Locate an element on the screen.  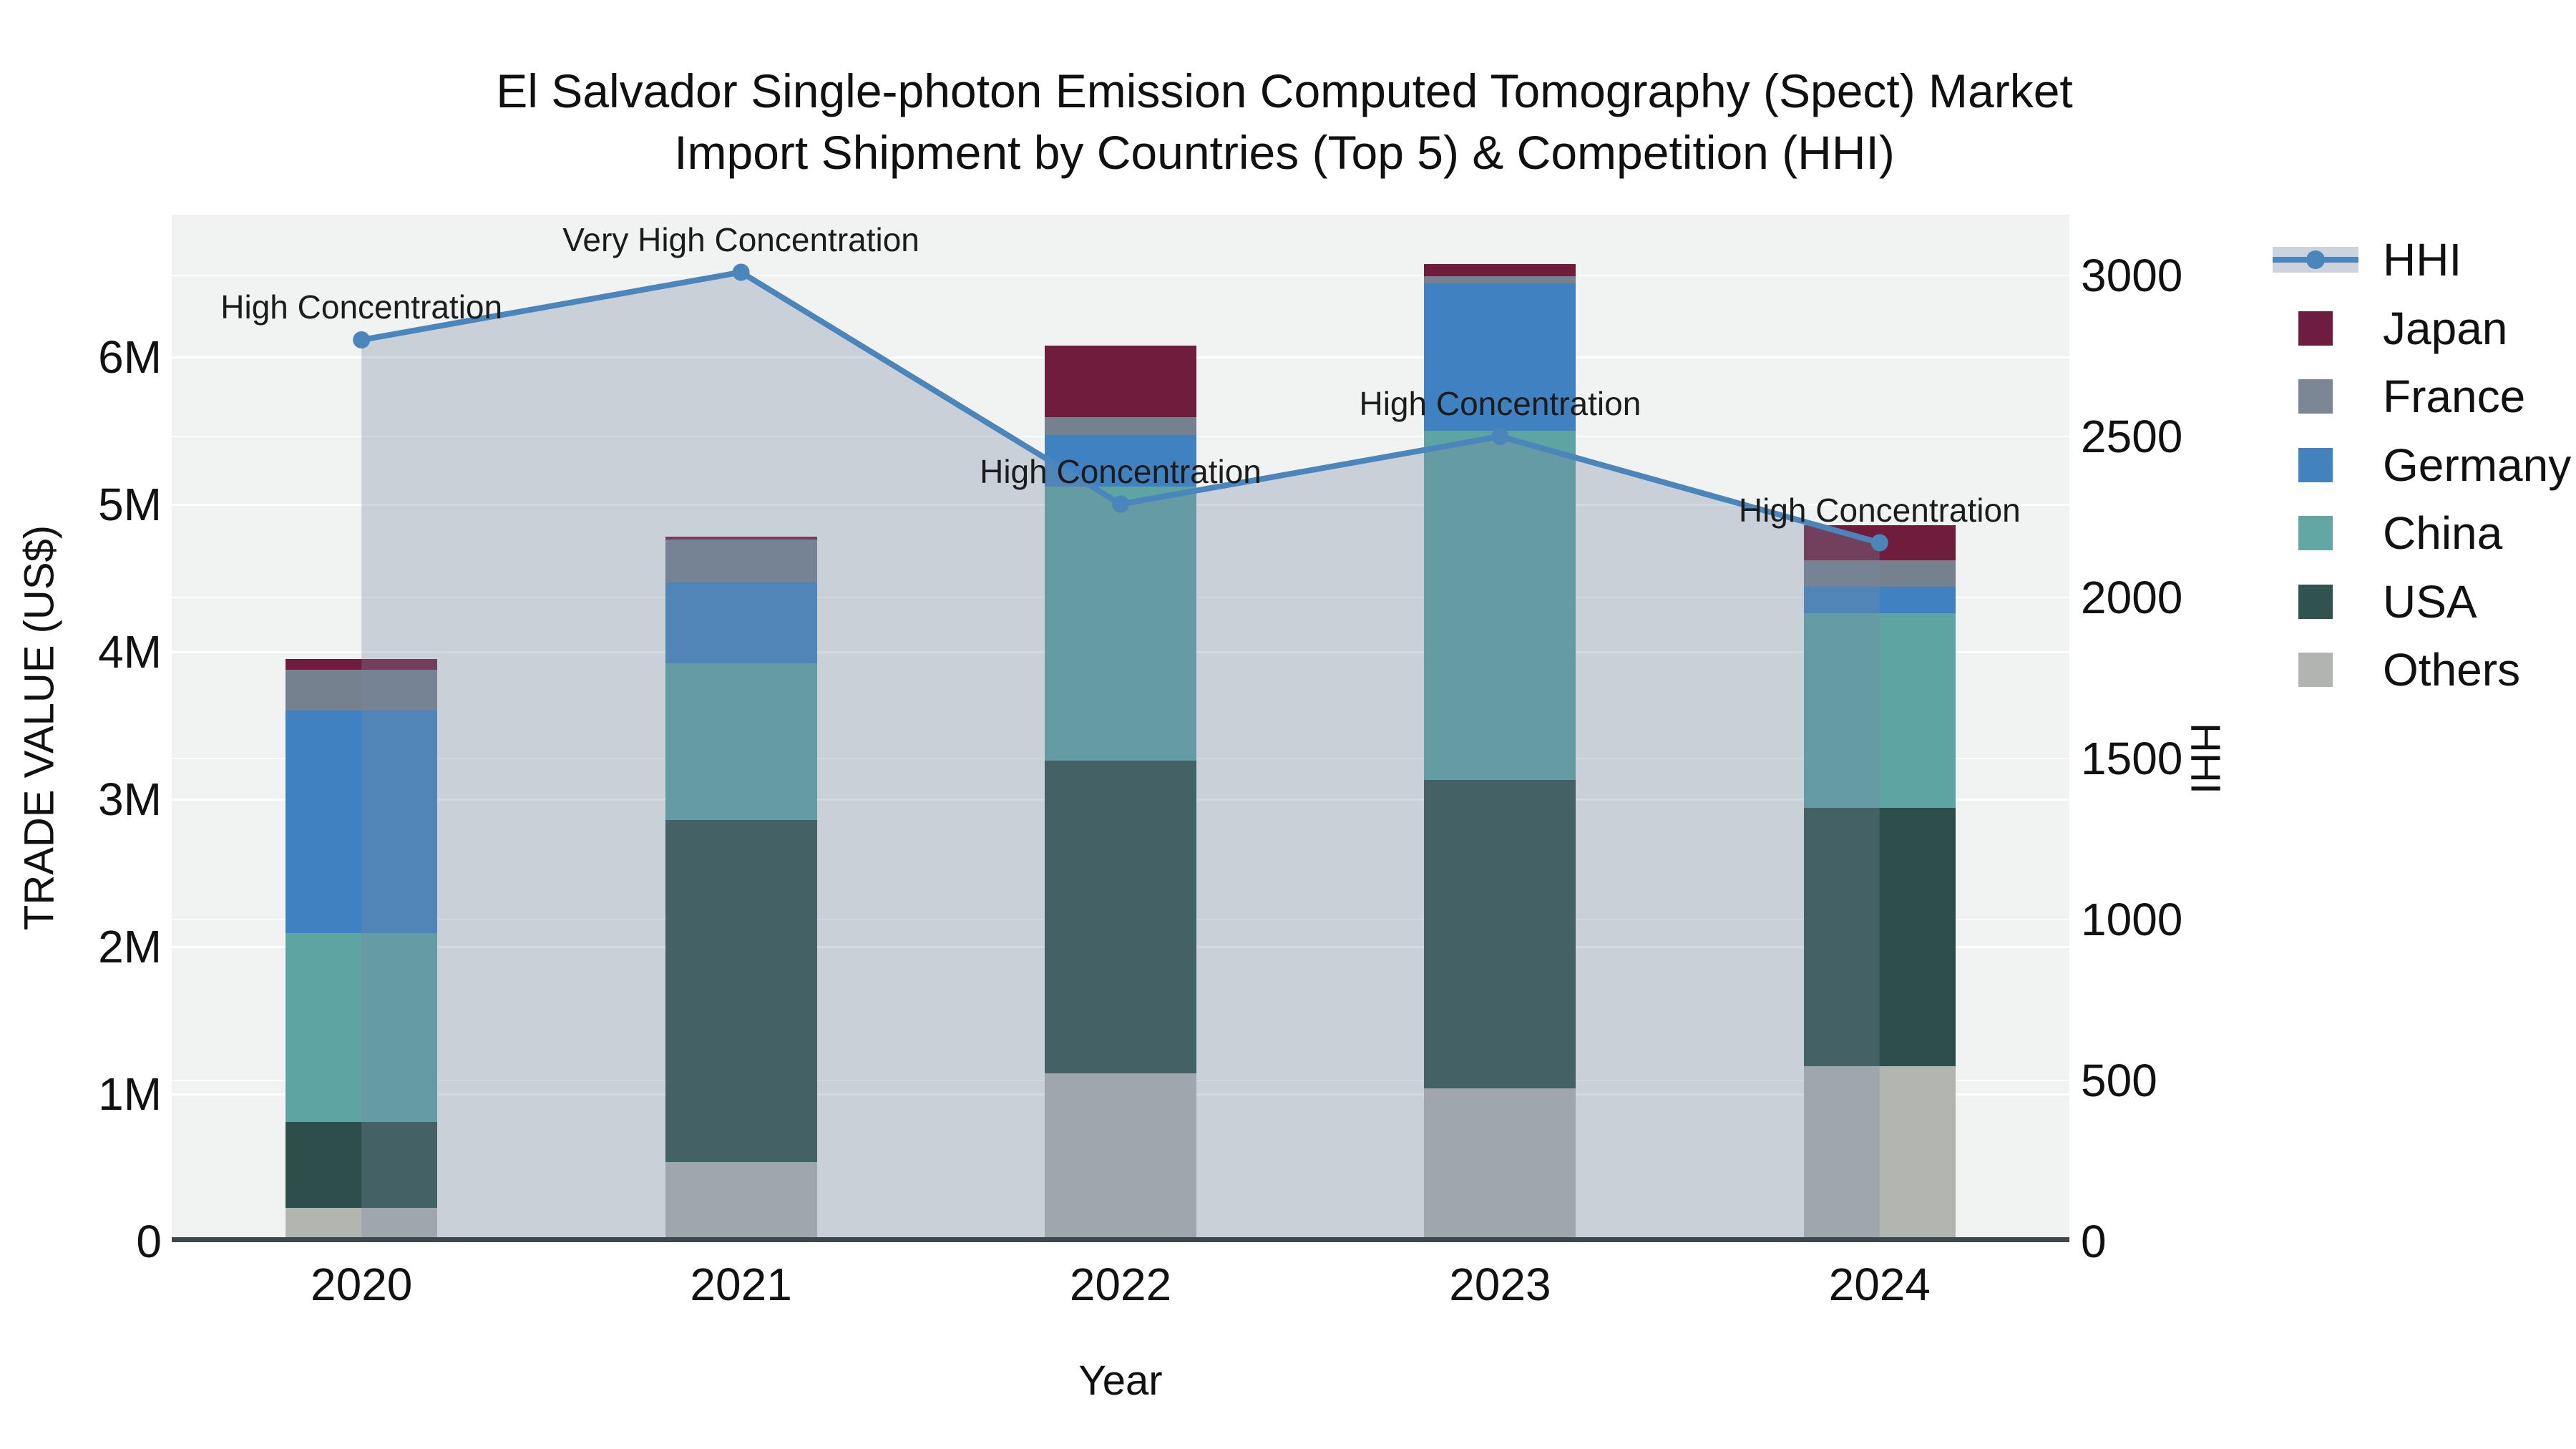
legend-item-france: France is located at coordinates (2399, 396).